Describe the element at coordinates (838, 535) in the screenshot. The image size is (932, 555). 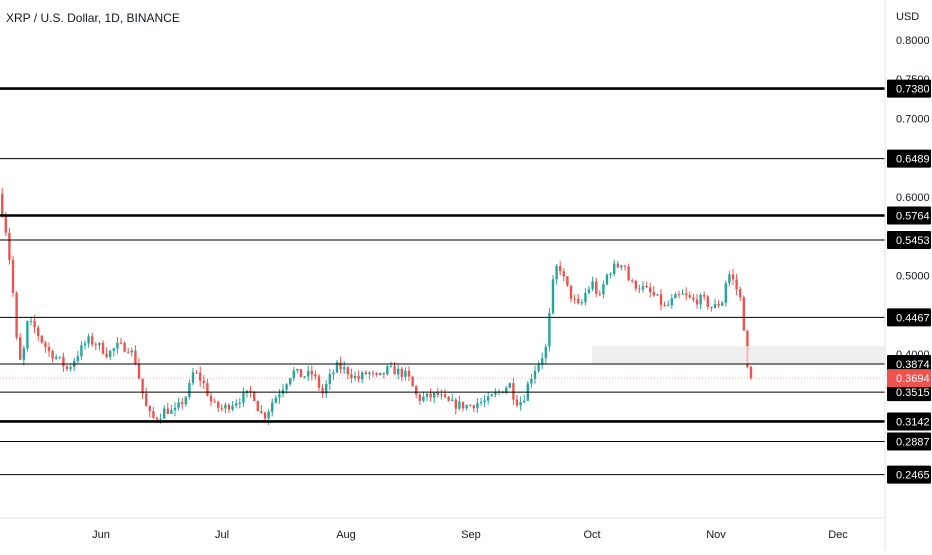
I see `x-tick-label: Dec` at that location.